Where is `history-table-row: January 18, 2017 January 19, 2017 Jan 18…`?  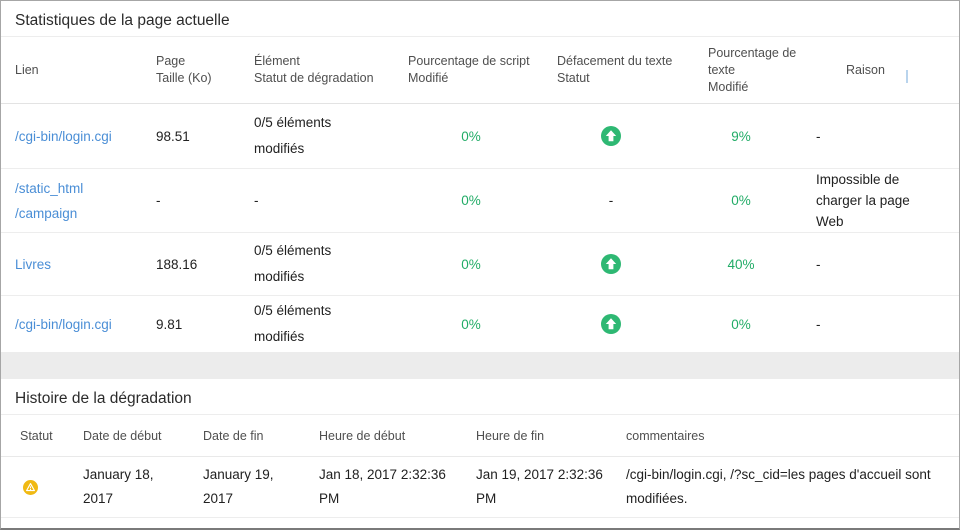 history-table-row: January 18, 2017 January 19, 2017 Jan 18… is located at coordinates (480, 487).